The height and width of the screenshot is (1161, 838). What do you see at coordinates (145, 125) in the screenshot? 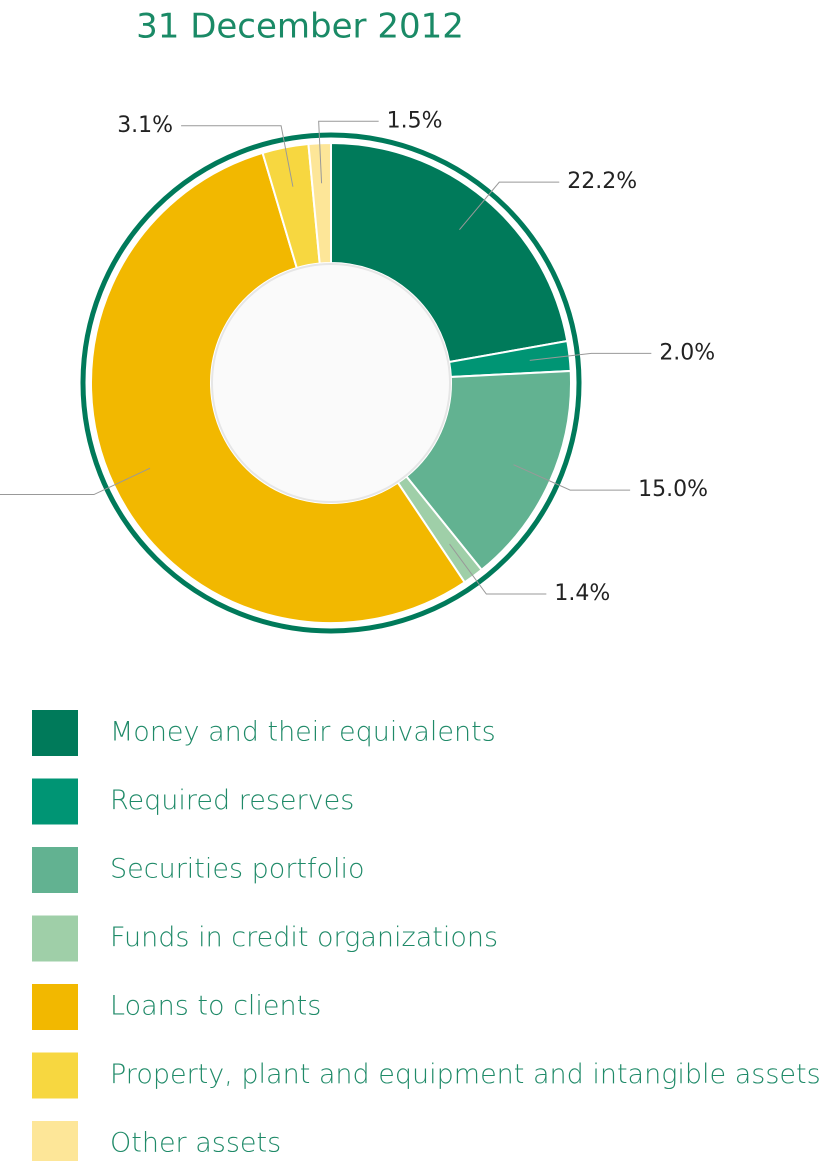
I see `value-label: 3.1%` at bounding box center [145, 125].